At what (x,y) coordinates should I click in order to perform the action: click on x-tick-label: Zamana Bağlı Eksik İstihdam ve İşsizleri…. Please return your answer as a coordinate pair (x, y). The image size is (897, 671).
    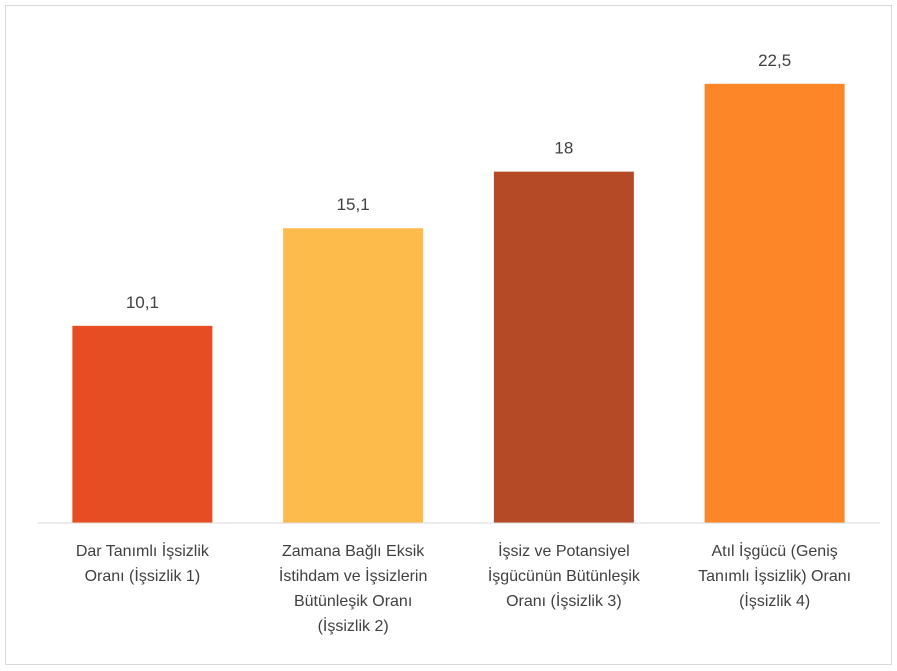
    Looking at the image, I should click on (353, 589).